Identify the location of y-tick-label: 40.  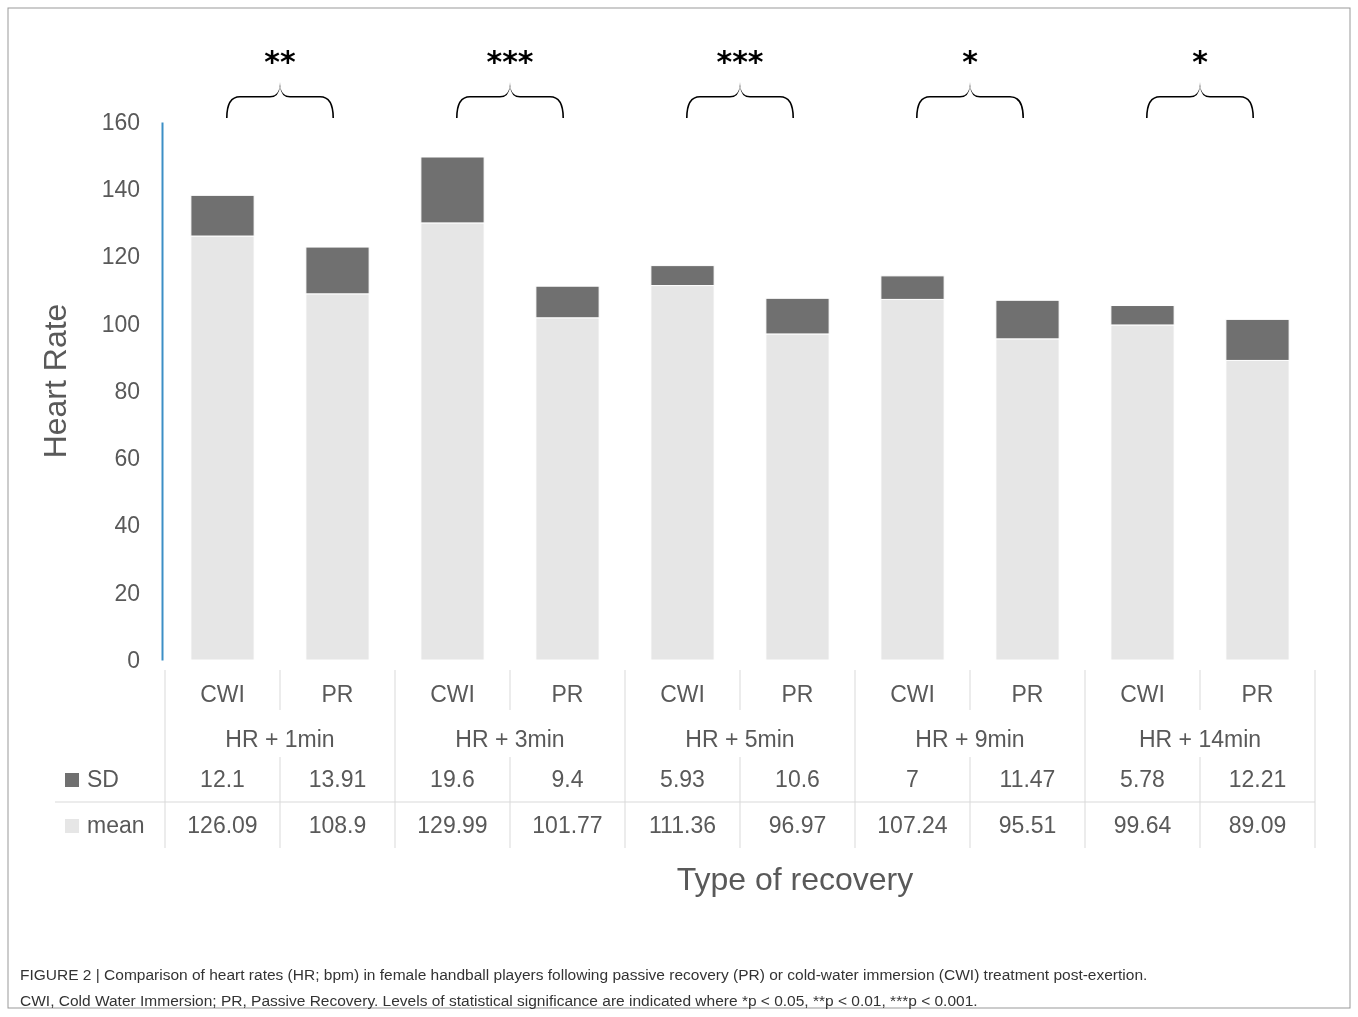
(127, 525).